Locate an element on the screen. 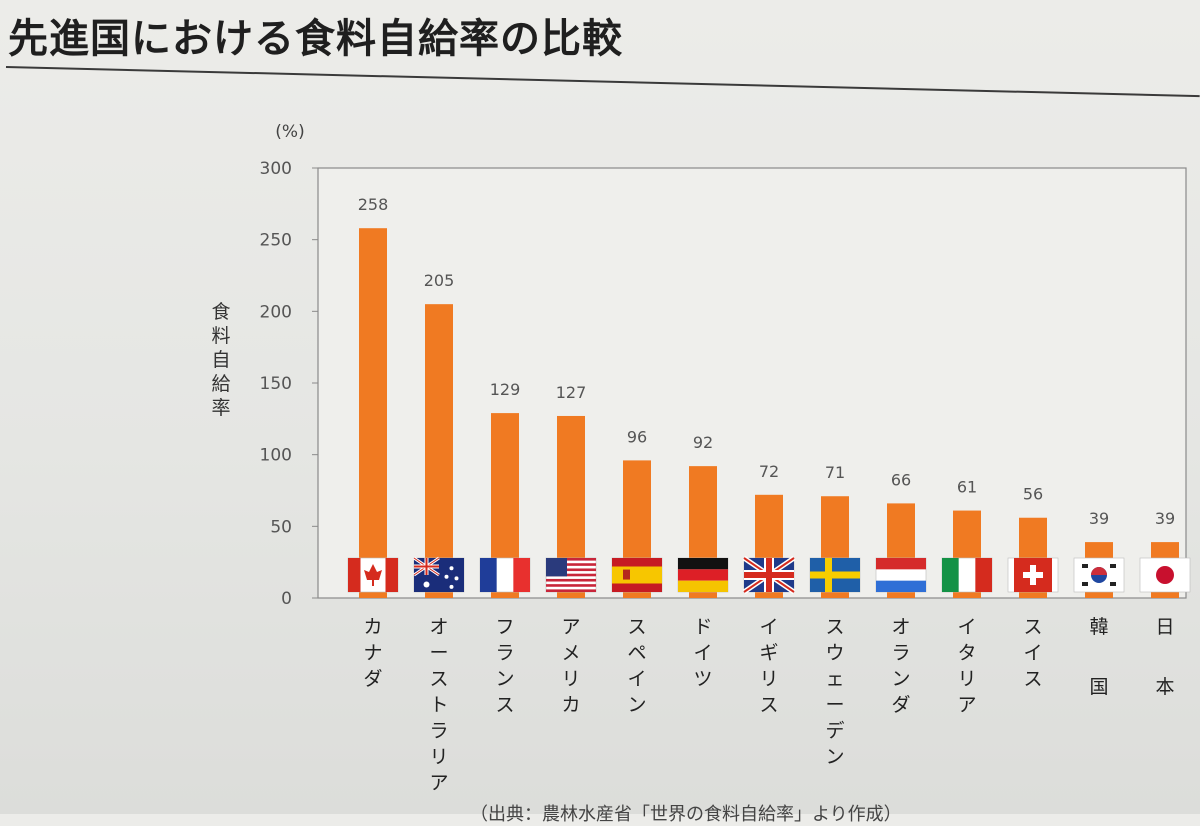 The image size is (1200, 826). australia-flag-icon is located at coordinates (439, 574).